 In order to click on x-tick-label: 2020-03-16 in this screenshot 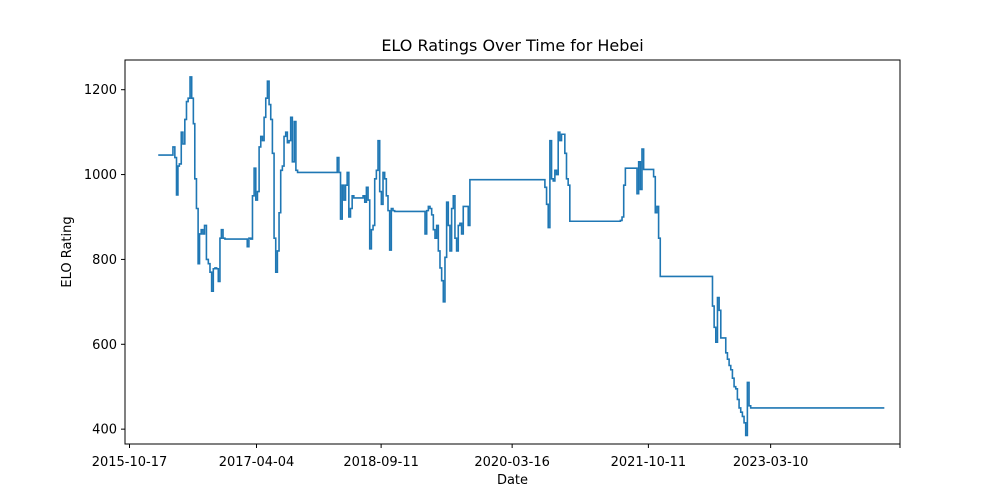, I will do `click(512, 462)`.